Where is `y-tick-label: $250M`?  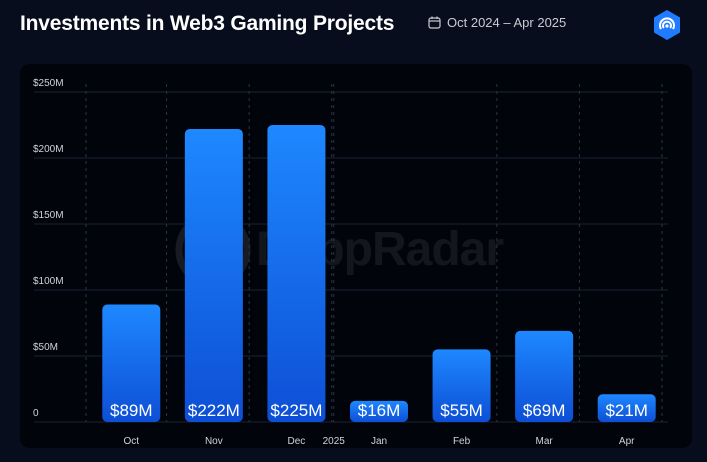 y-tick-label: $250M is located at coordinates (48, 83).